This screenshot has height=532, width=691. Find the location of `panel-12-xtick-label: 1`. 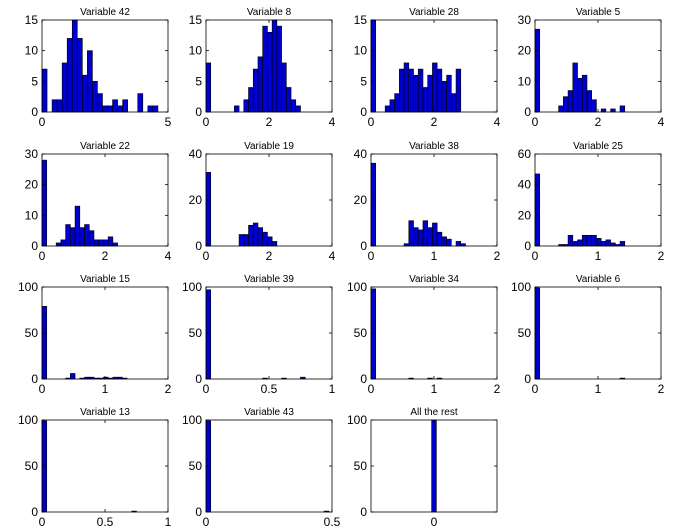

panel-12-xtick-label: 1 is located at coordinates (598, 389).